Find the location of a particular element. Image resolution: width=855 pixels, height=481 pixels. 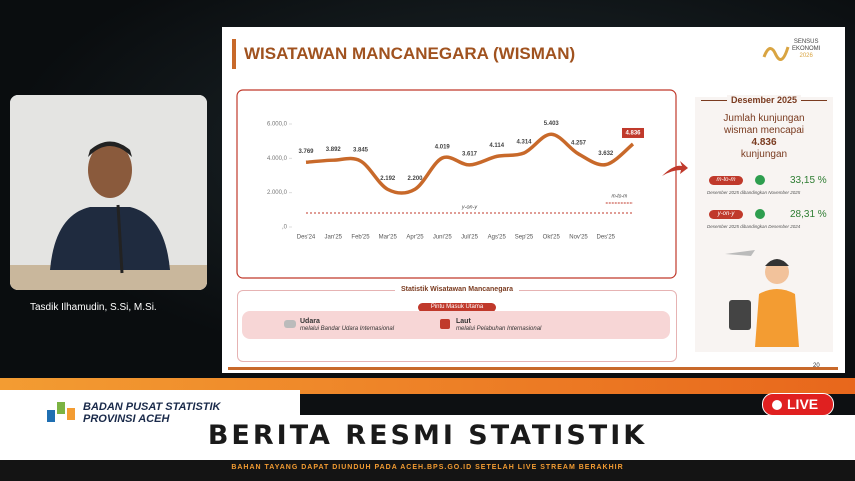

logo-text: SENSUS is located at coordinates (806, 42).